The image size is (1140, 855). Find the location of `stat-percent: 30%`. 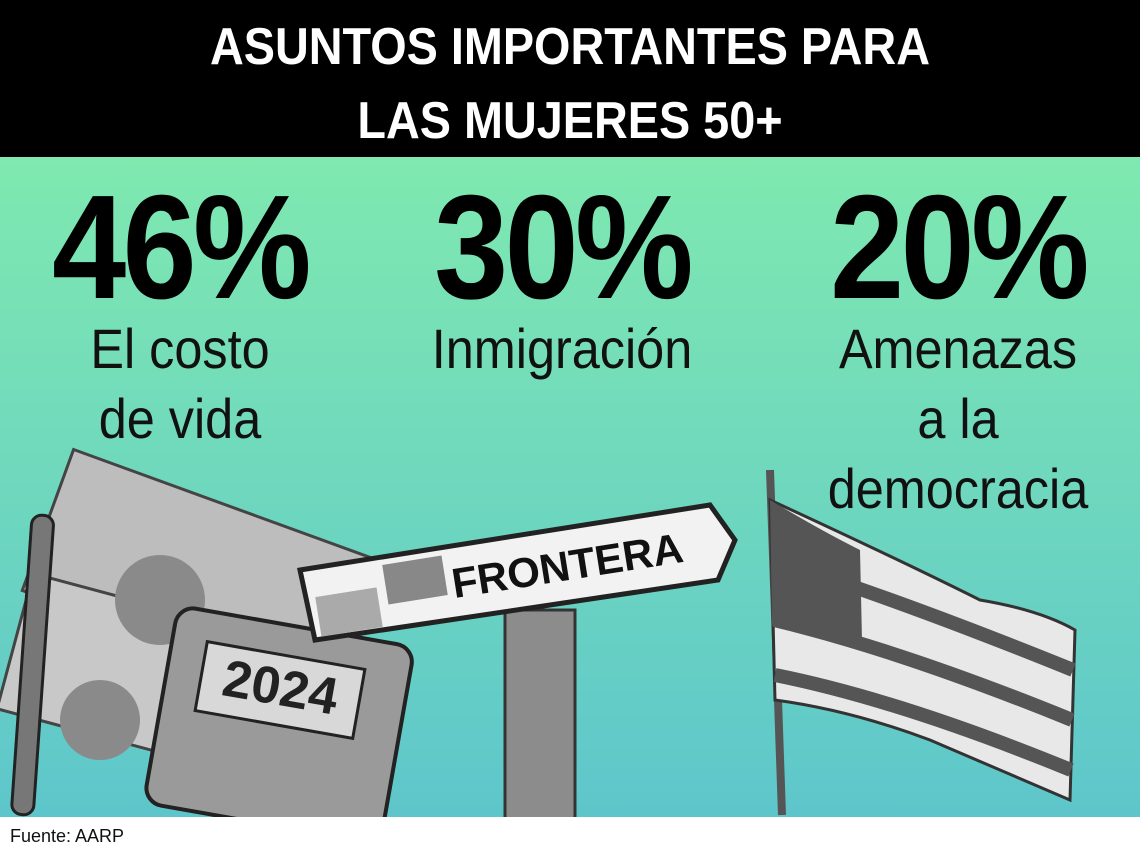

stat-percent: 30% is located at coordinates (562, 247).